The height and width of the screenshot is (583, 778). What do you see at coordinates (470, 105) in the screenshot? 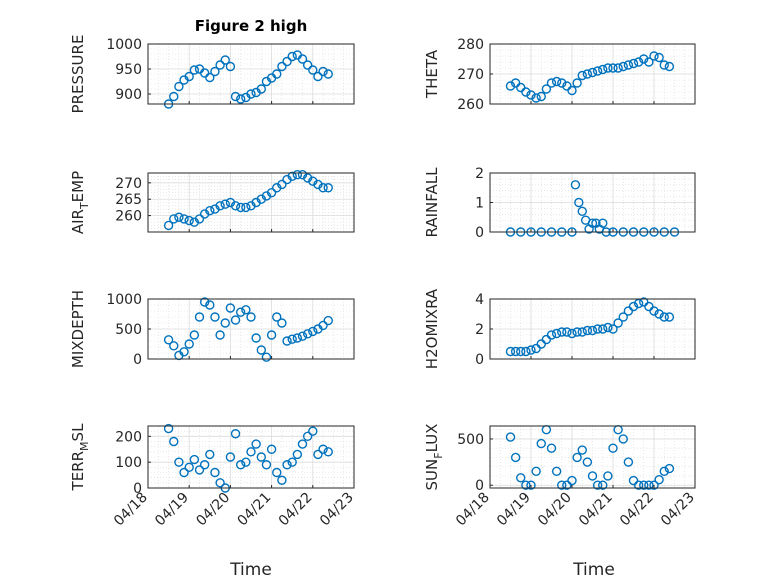
I see `y-tick-label: 260` at bounding box center [470, 105].